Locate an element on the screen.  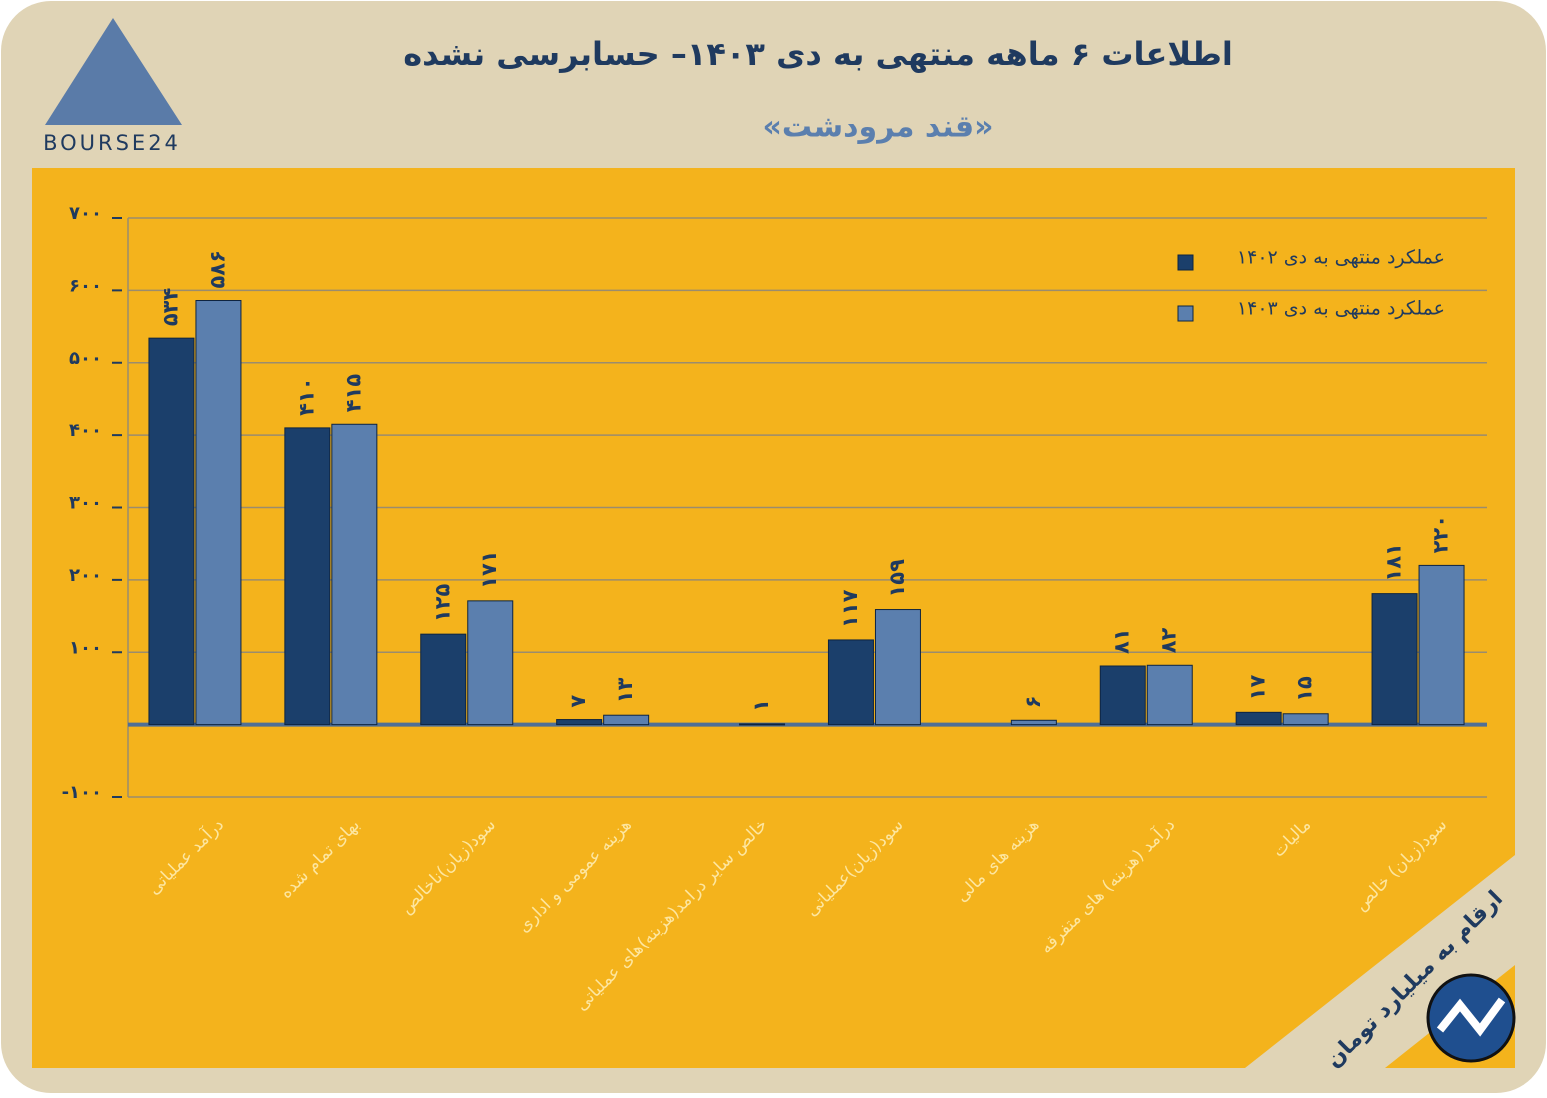
value-label: ۱۲۵ is located at coordinates (442, 603).